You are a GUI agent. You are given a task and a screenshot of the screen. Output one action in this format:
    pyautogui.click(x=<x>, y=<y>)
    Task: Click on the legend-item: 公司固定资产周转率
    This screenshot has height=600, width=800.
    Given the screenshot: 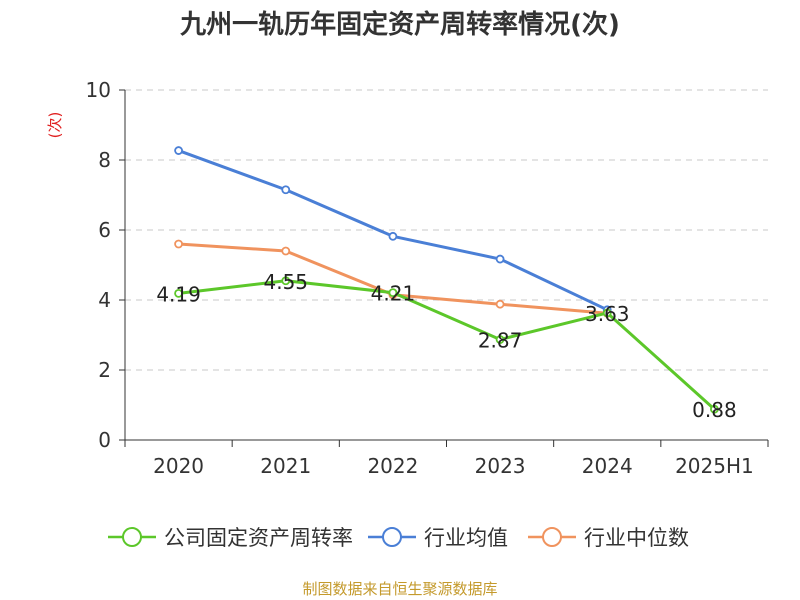 What is the action you would take?
    pyautogui.click(x=230, y=538)
    